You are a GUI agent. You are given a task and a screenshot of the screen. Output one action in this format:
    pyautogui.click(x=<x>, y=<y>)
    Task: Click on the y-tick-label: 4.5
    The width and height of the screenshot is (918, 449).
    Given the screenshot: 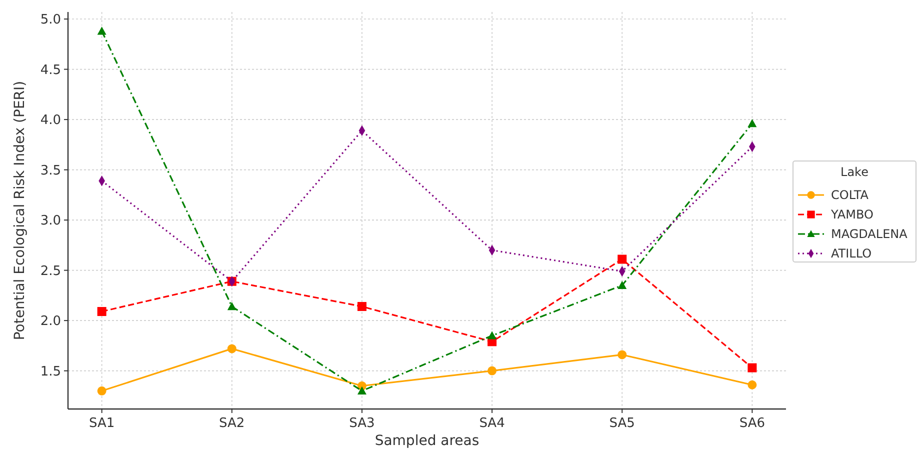 What is the action you would take?
    pyautogui.click(x=50, y=70)
    